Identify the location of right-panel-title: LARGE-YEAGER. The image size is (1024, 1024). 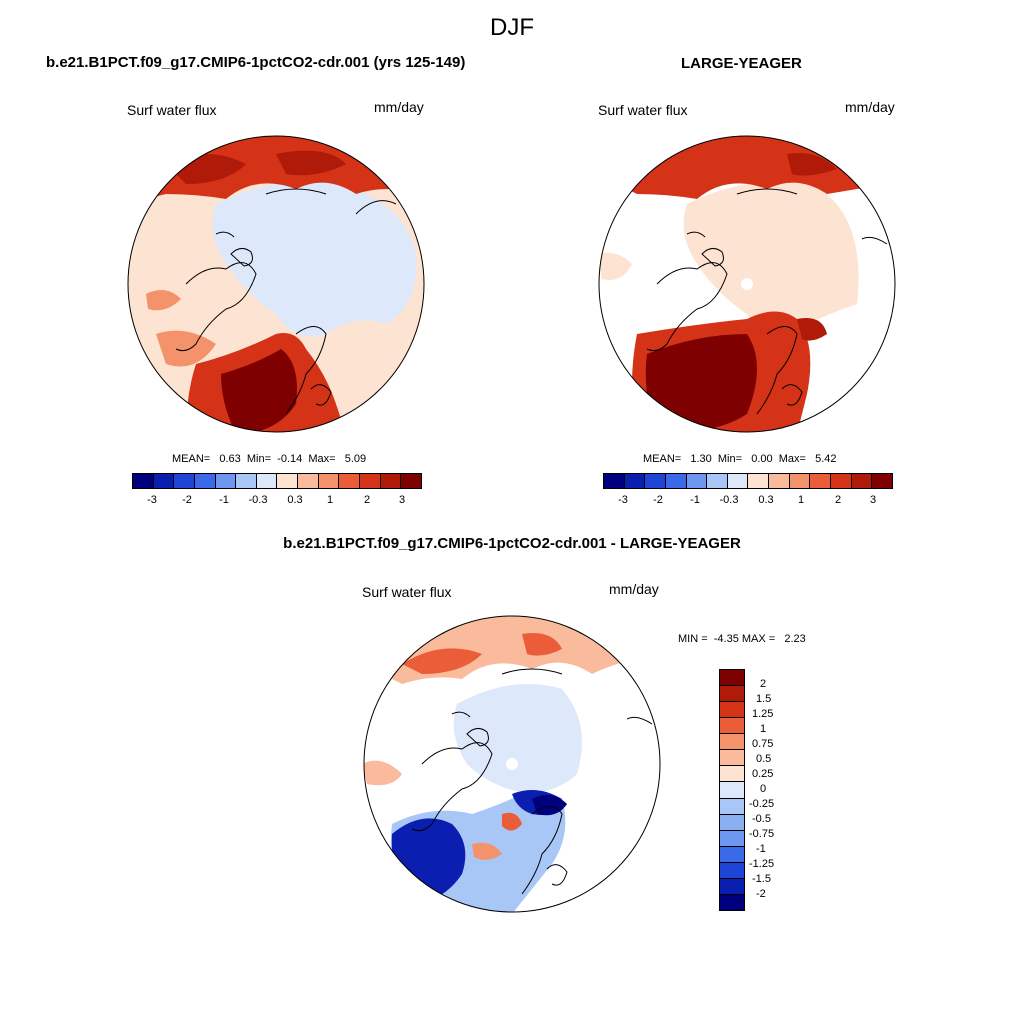
(741, 63).